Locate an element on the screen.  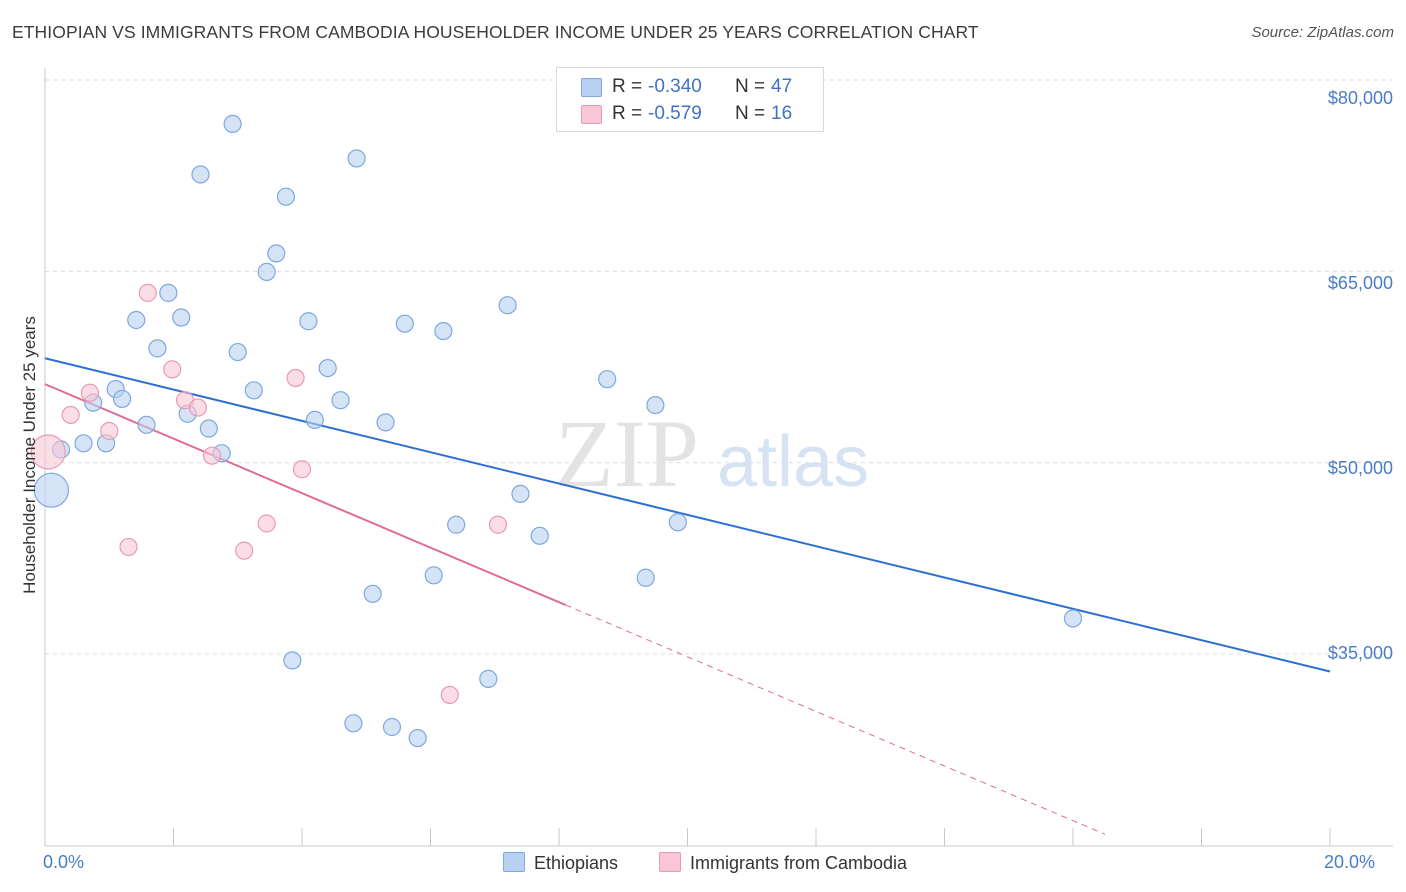
zipatlas-watermark: ZIP atlas is located at coordinates (712, 453).